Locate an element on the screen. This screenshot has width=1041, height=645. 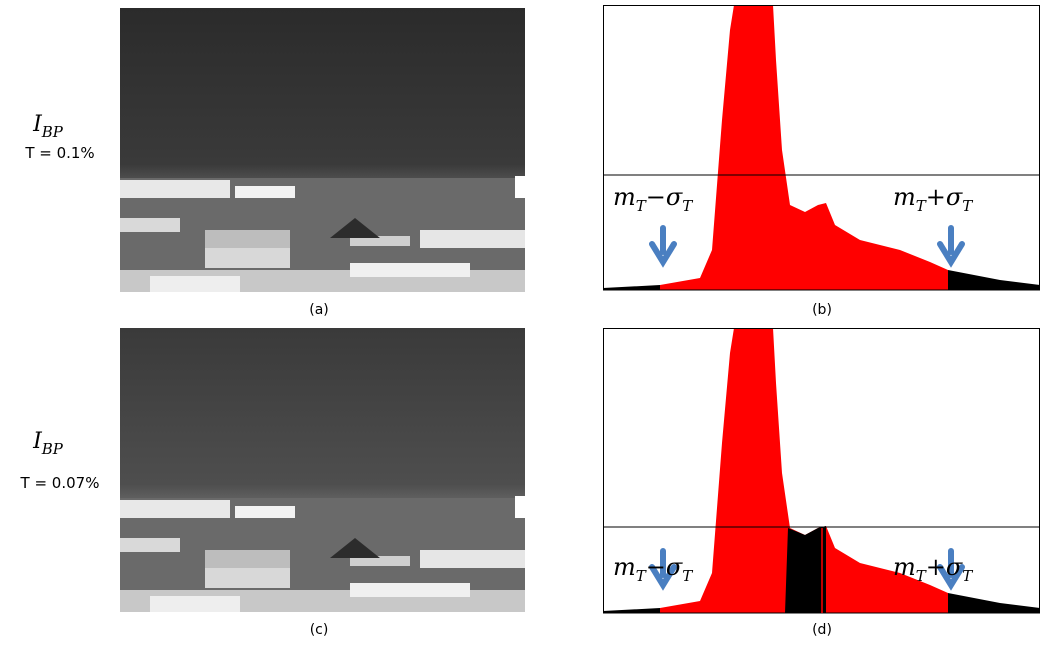
caption: (a) is located at coordinates (319, 310).